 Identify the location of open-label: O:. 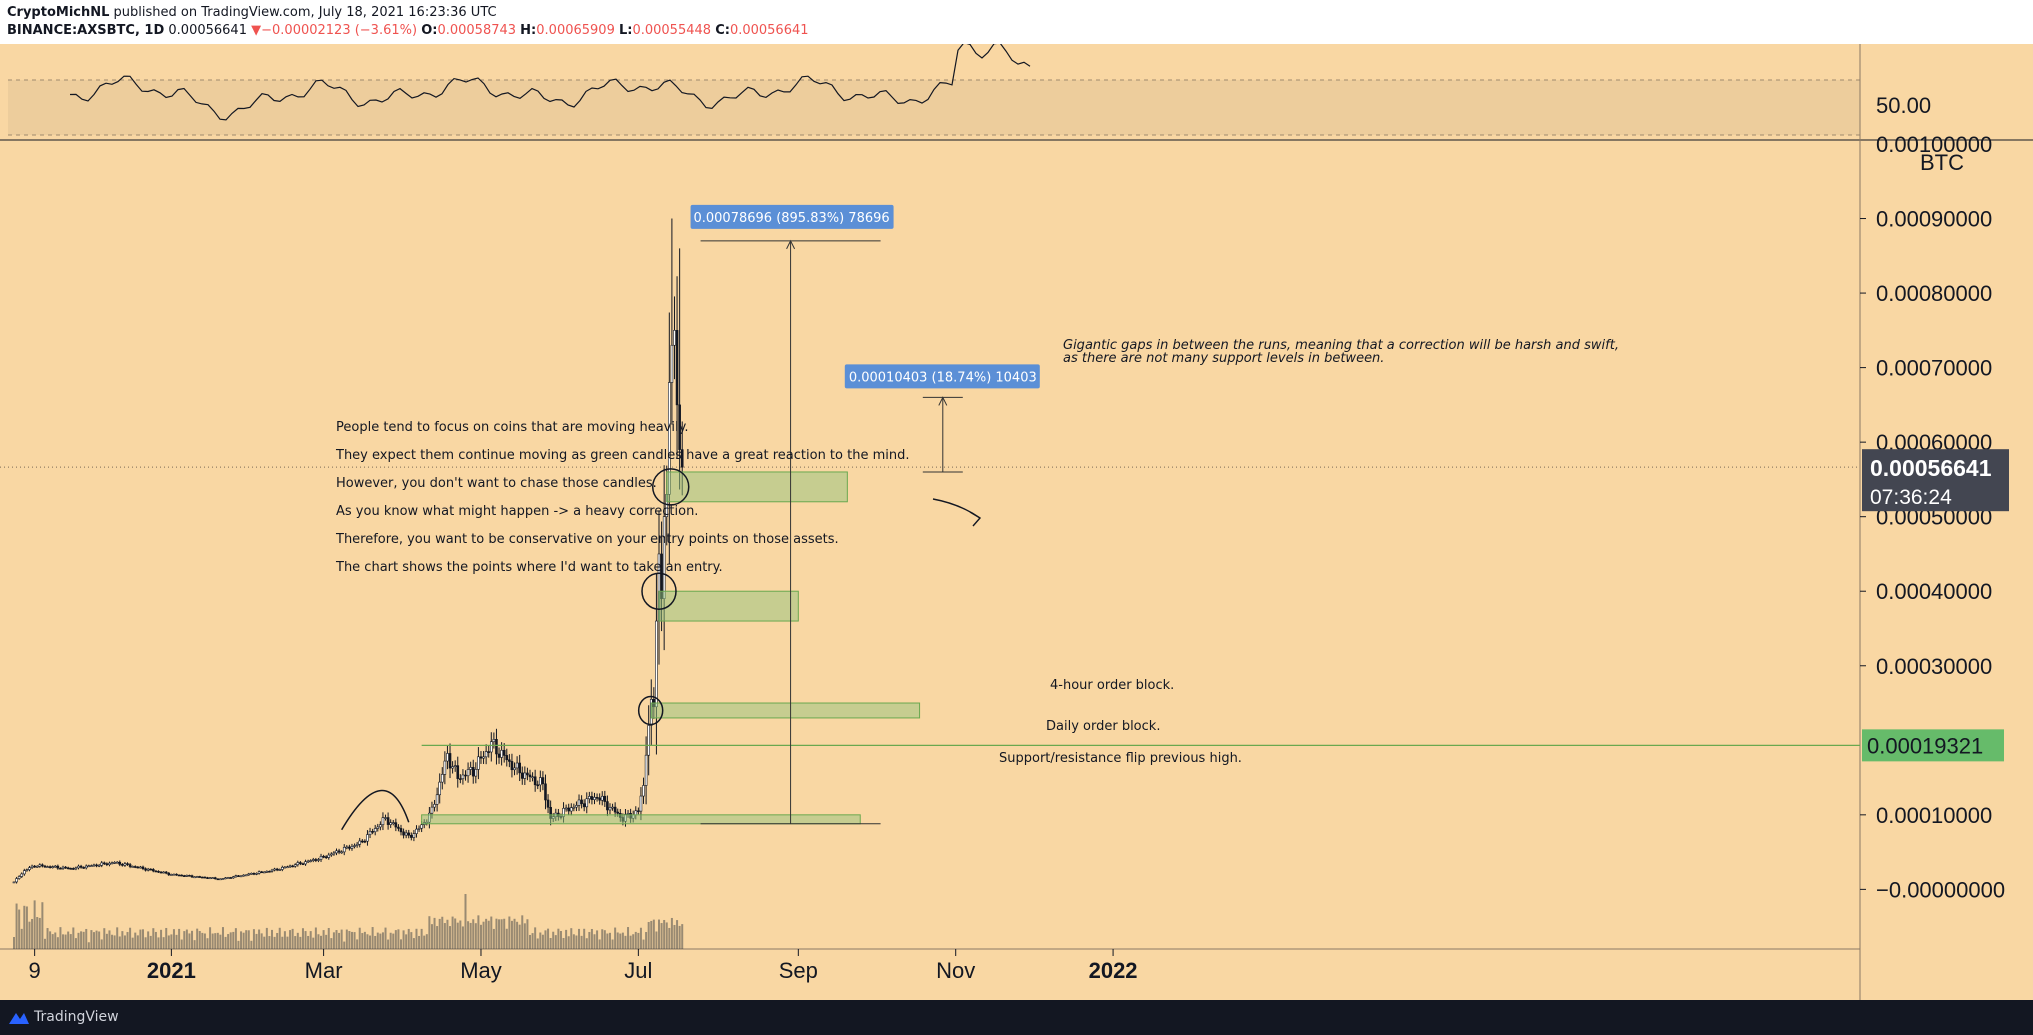
(429, 30).